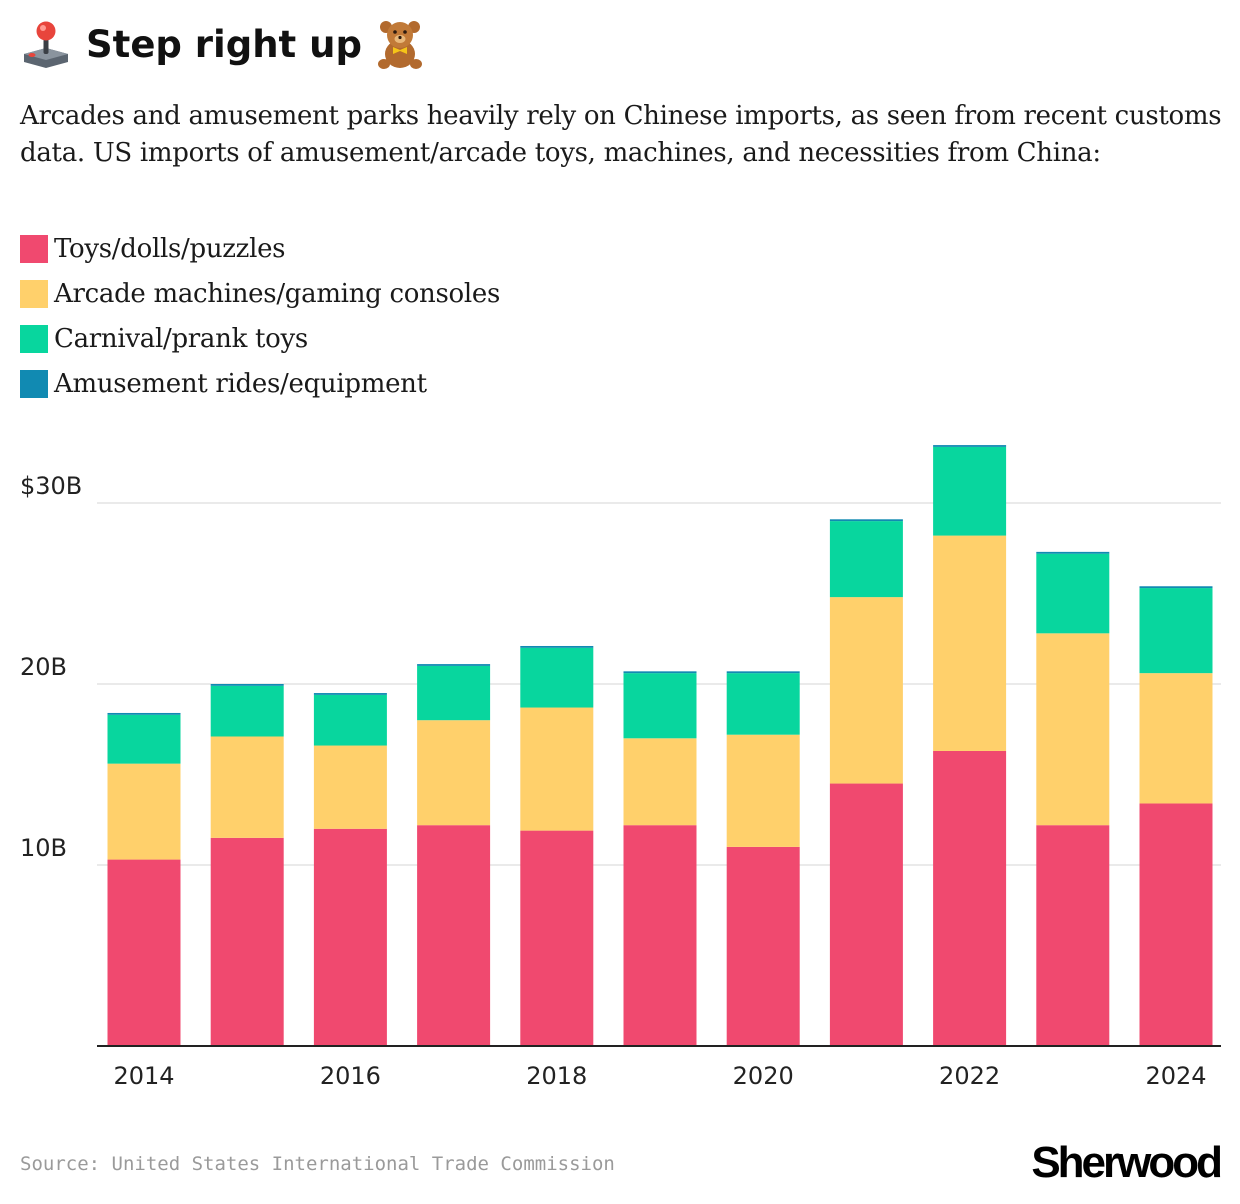 The height and width of the screenshot is (1204, 1240). I want to click on legend-label-rides: Amusement rides/equipment, so click(240, 383).